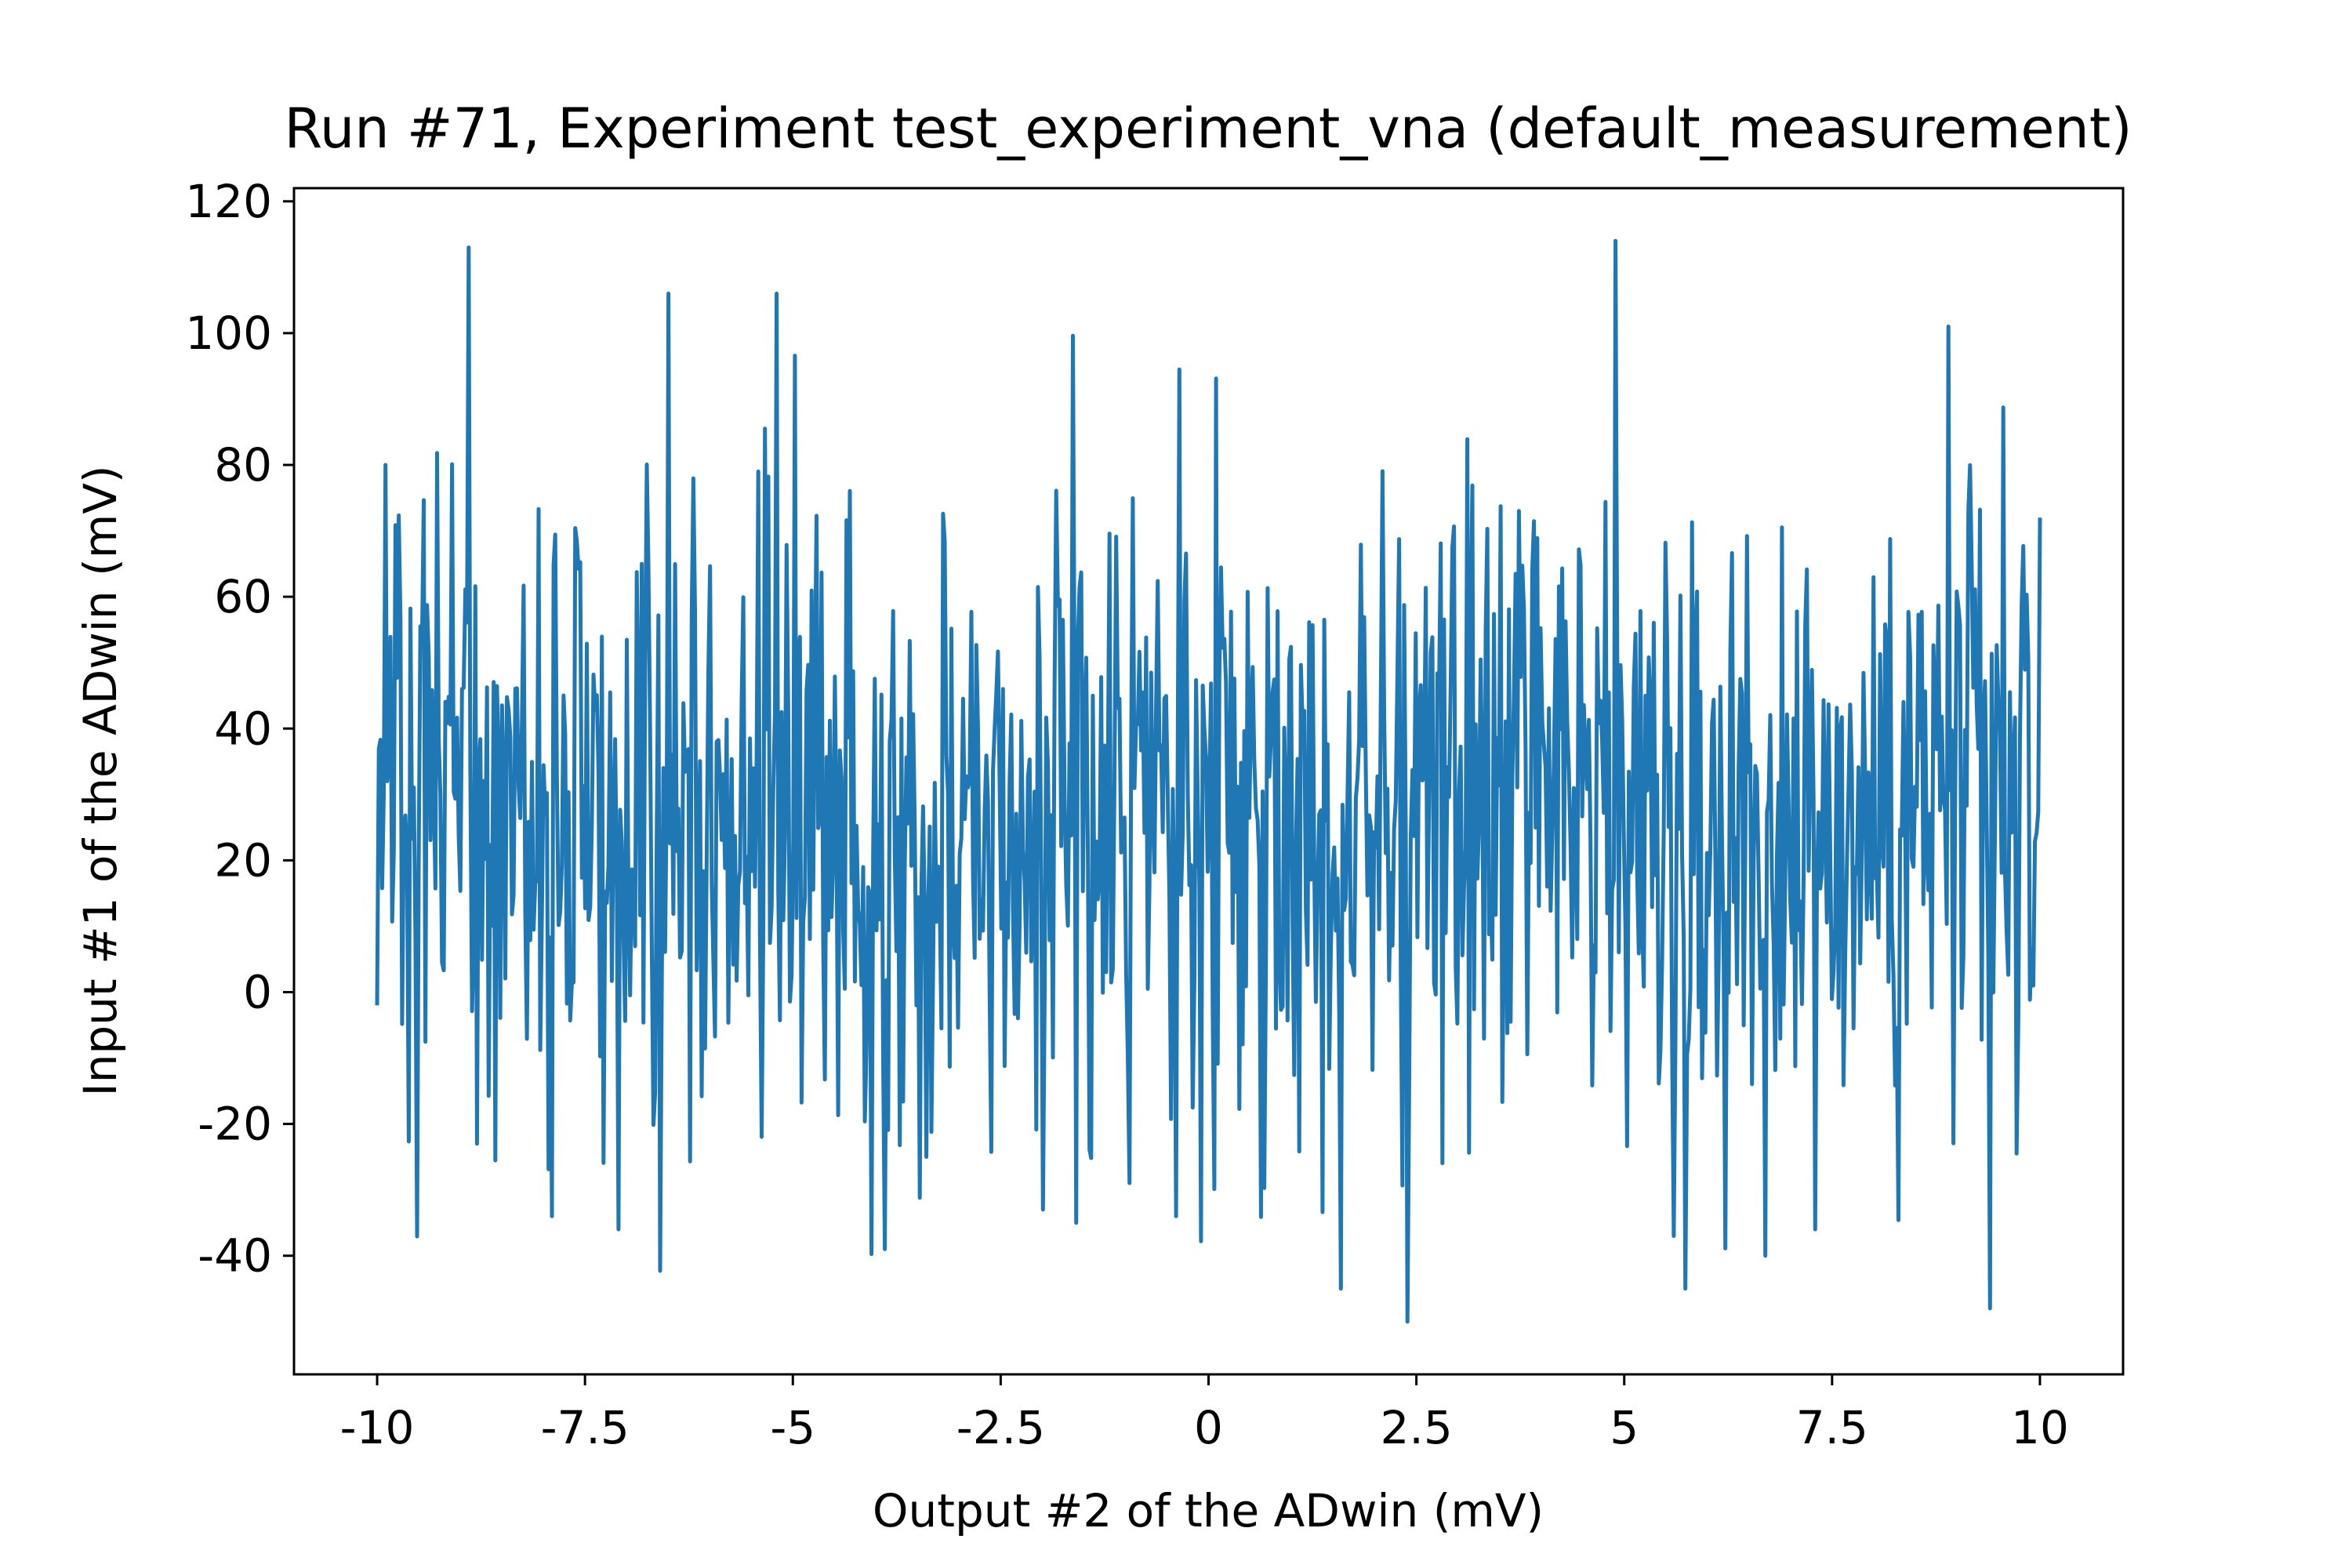 The image size is (2352, 1568). I want to click on x-tick-label: -7.5, so click(585, 1427).